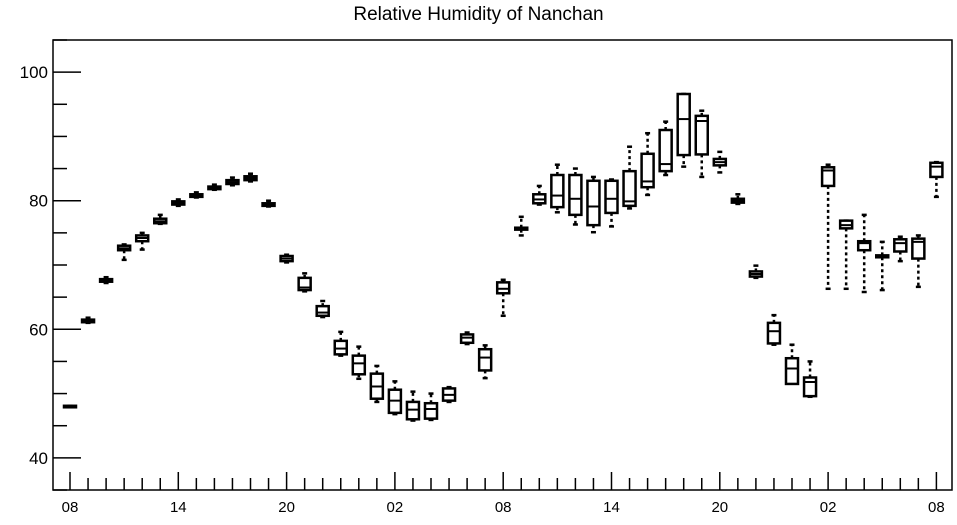 This screenshot has width=957, height=525. What do you see at coordinates (34, 72) in the screenshot?
I see `y-tick-label: 100` at bounding box center [34, 72].